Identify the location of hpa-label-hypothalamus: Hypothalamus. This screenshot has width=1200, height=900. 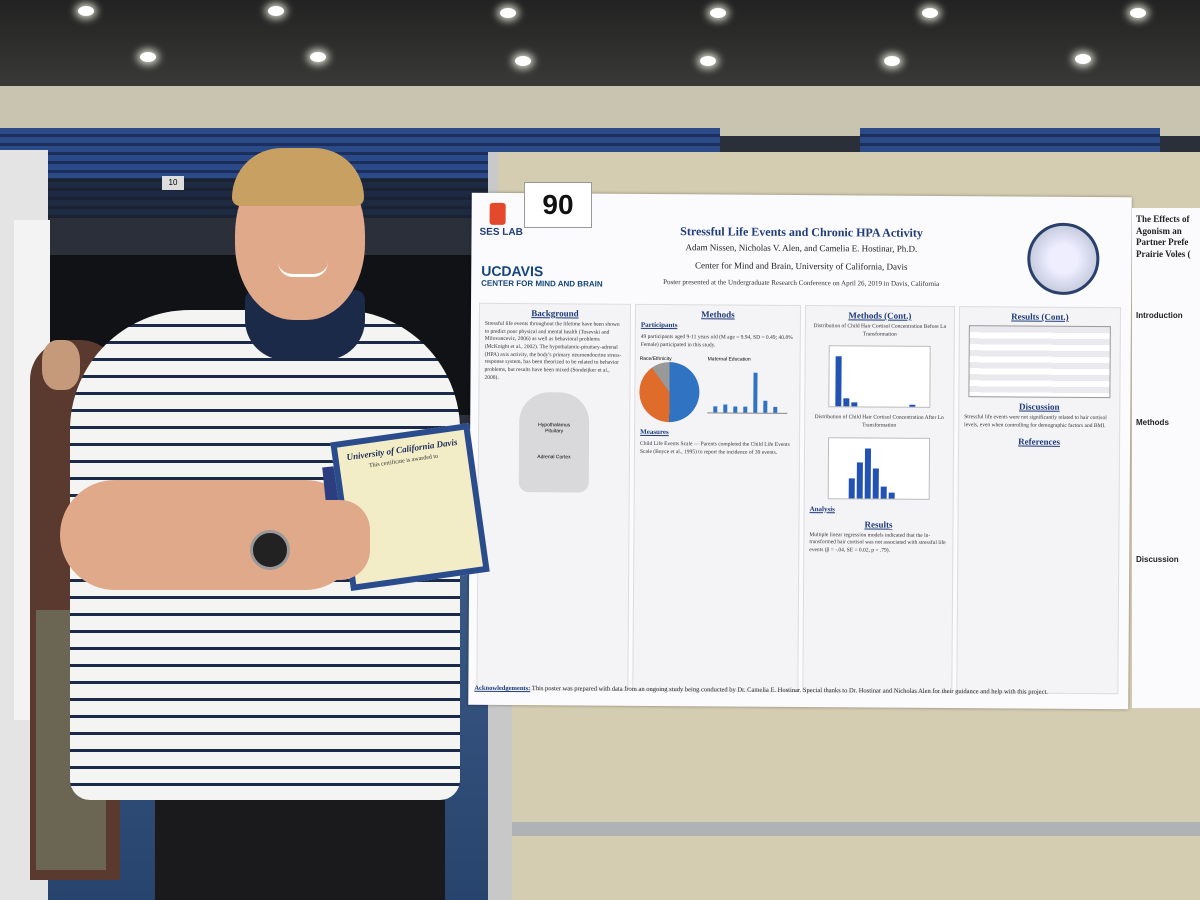
(554, 424).